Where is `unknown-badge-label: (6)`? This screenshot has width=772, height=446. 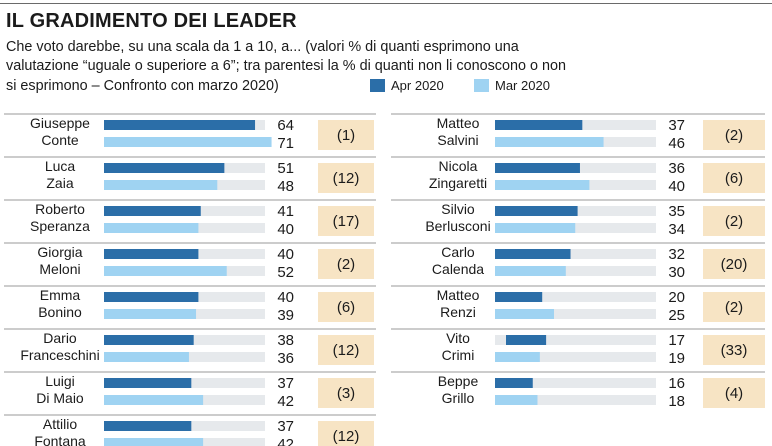 unknown-badge-label: (6) is located at coordinates (346, 307).